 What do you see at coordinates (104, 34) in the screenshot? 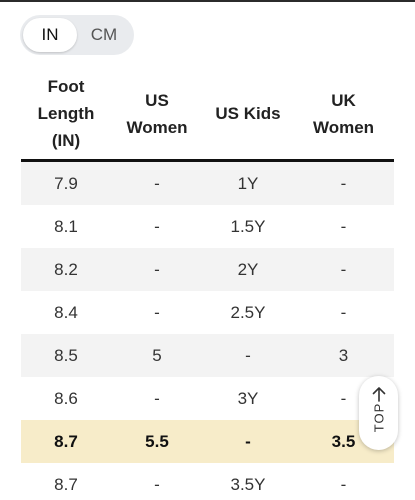
I see `unit-option-cm: CM` at bounding box center [104, 34].